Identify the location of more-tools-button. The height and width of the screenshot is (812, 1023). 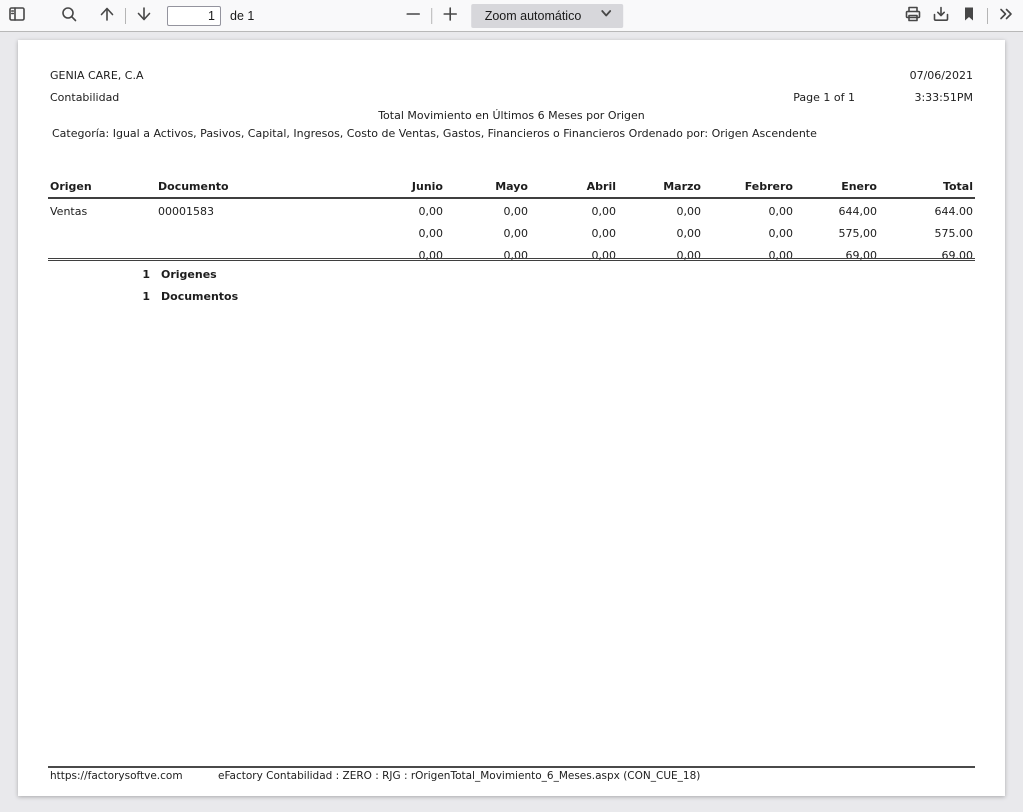
(1006, 16).